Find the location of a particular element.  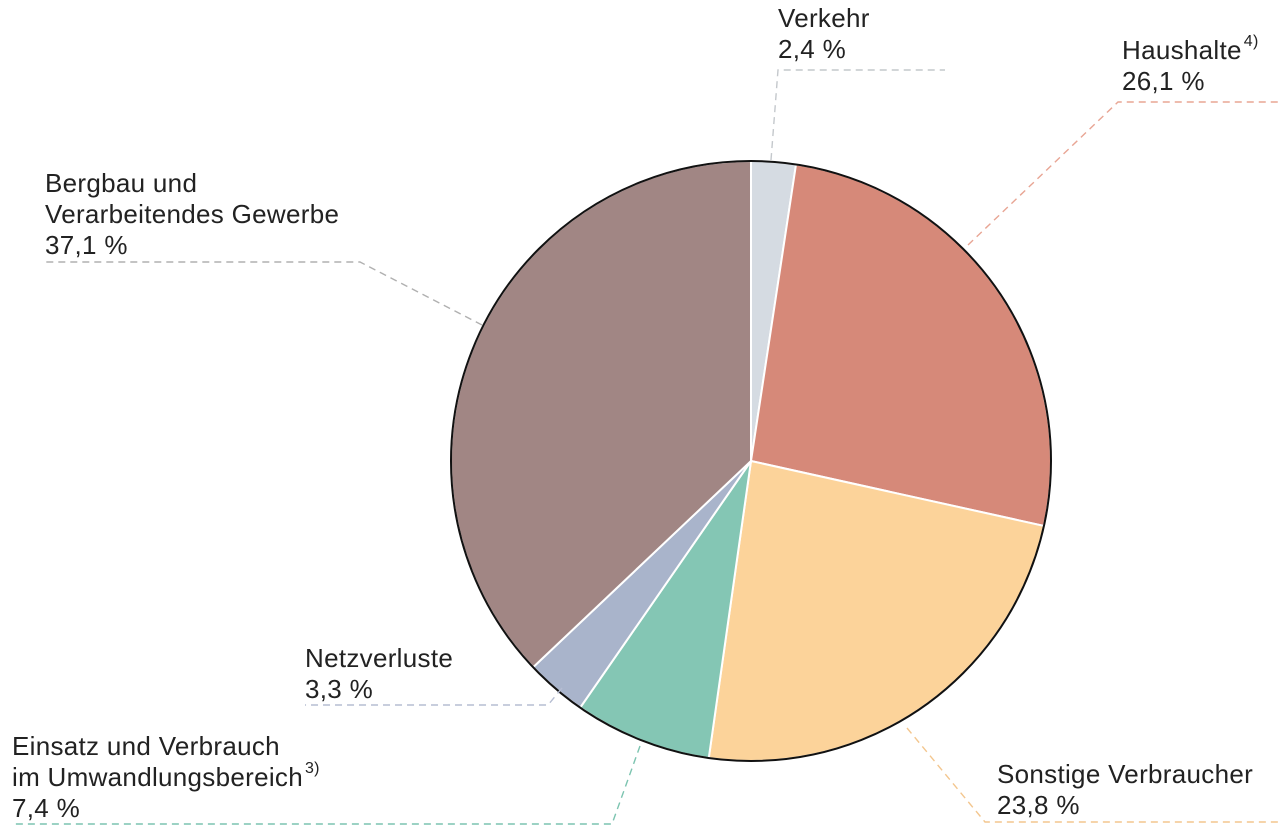

label-line: Sonstige Verbraucher is located at coordinates (1125, 774).